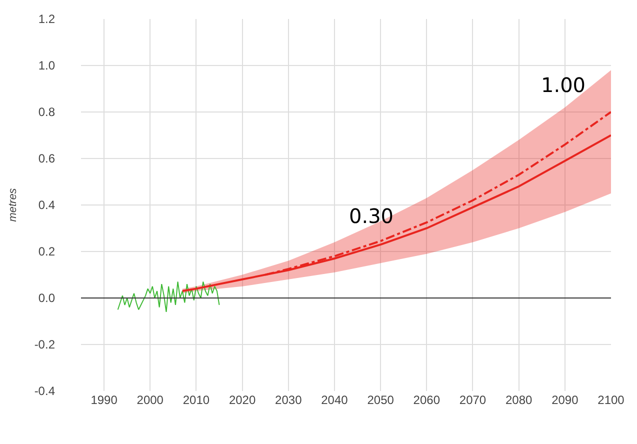 The height and width of the screenshot is (444, 637). Describe the element at coordinates (565, 400) in the screenshot. I see `x-tick-label: 2090` at that location.